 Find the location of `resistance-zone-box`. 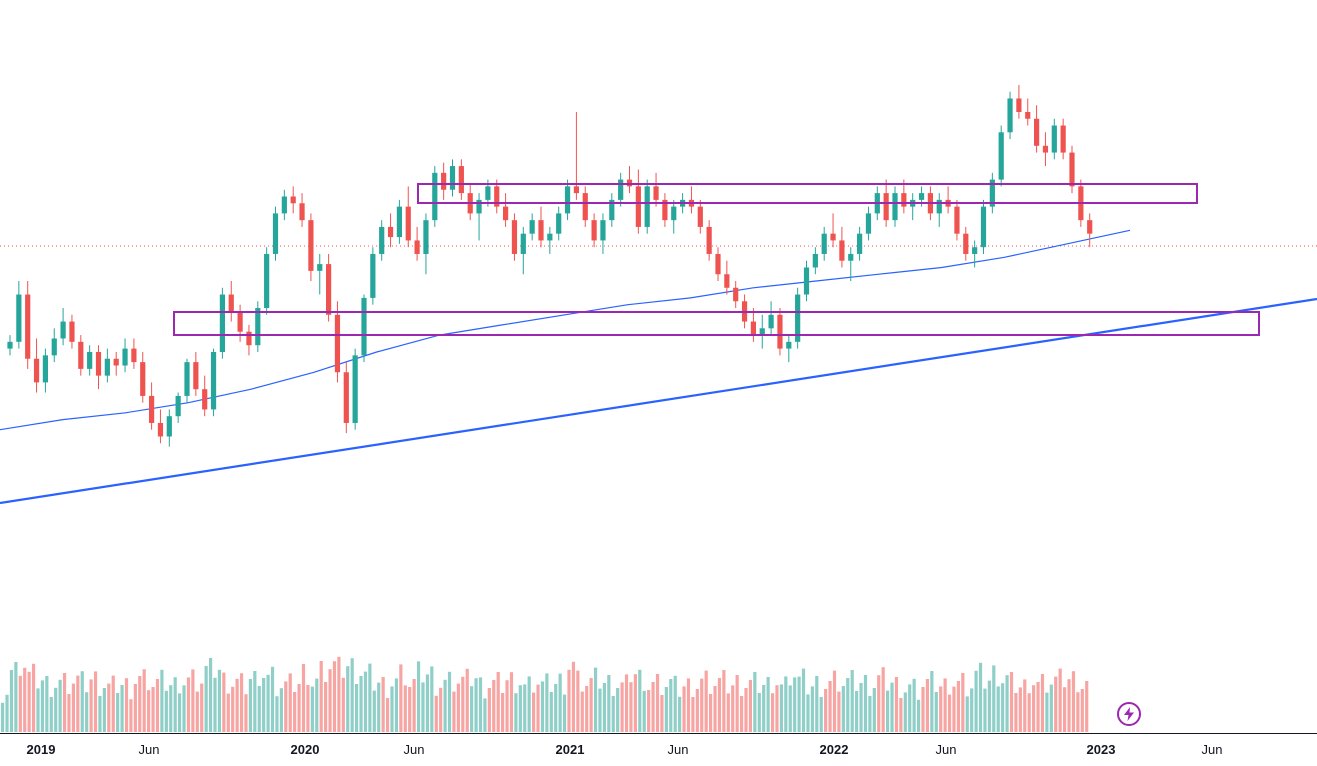

resistance-zone-box is located at coordinates (807, 193).